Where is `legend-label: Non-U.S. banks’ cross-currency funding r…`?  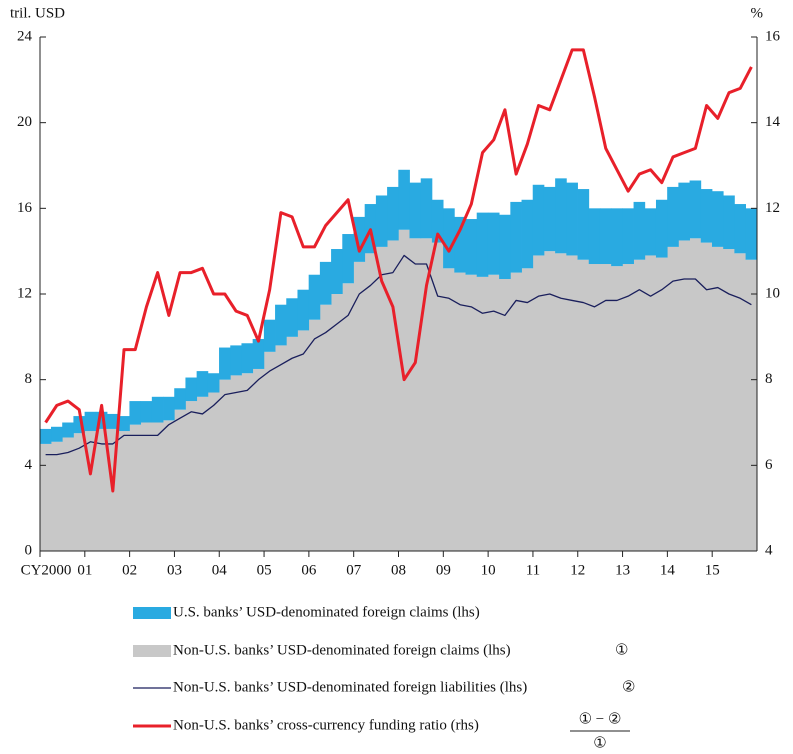
legend-label: Non-U.S. banks’ cross-currency funding r… is located at coordinates (326, 725).